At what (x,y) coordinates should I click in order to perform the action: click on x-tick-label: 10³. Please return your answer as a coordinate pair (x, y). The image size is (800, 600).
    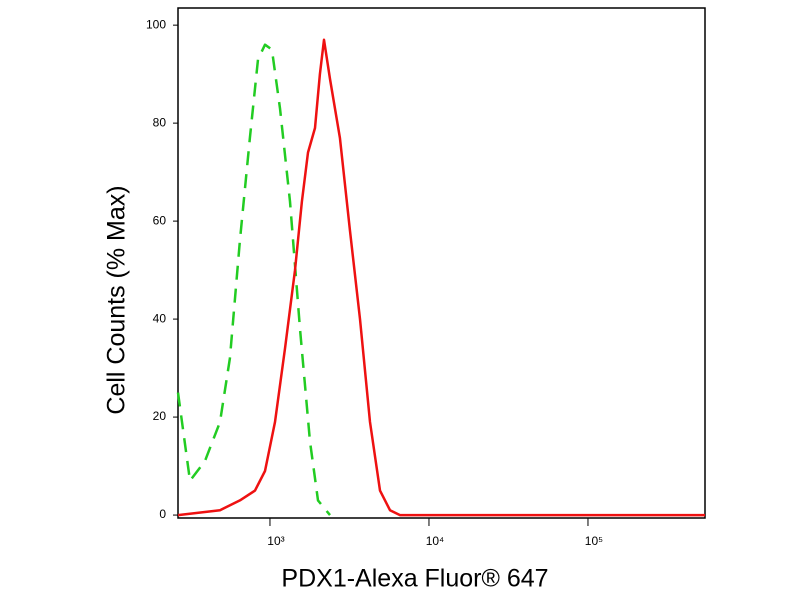
    Looking at the image, I should click on (275, 541).